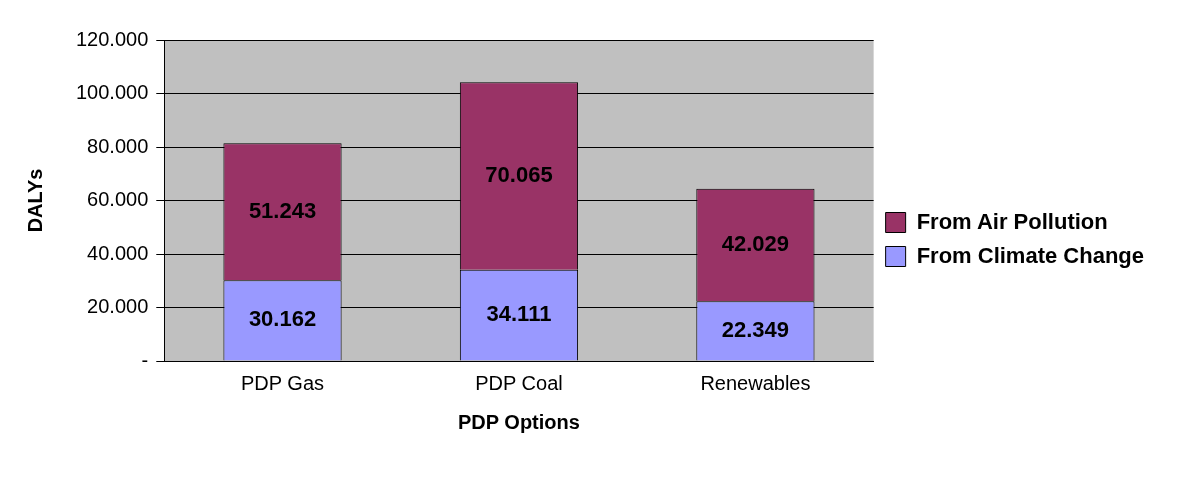 The width and height of the screenshot is (1184, 479). I want to click on y-tick-label: 80.000, so click(118, 145).